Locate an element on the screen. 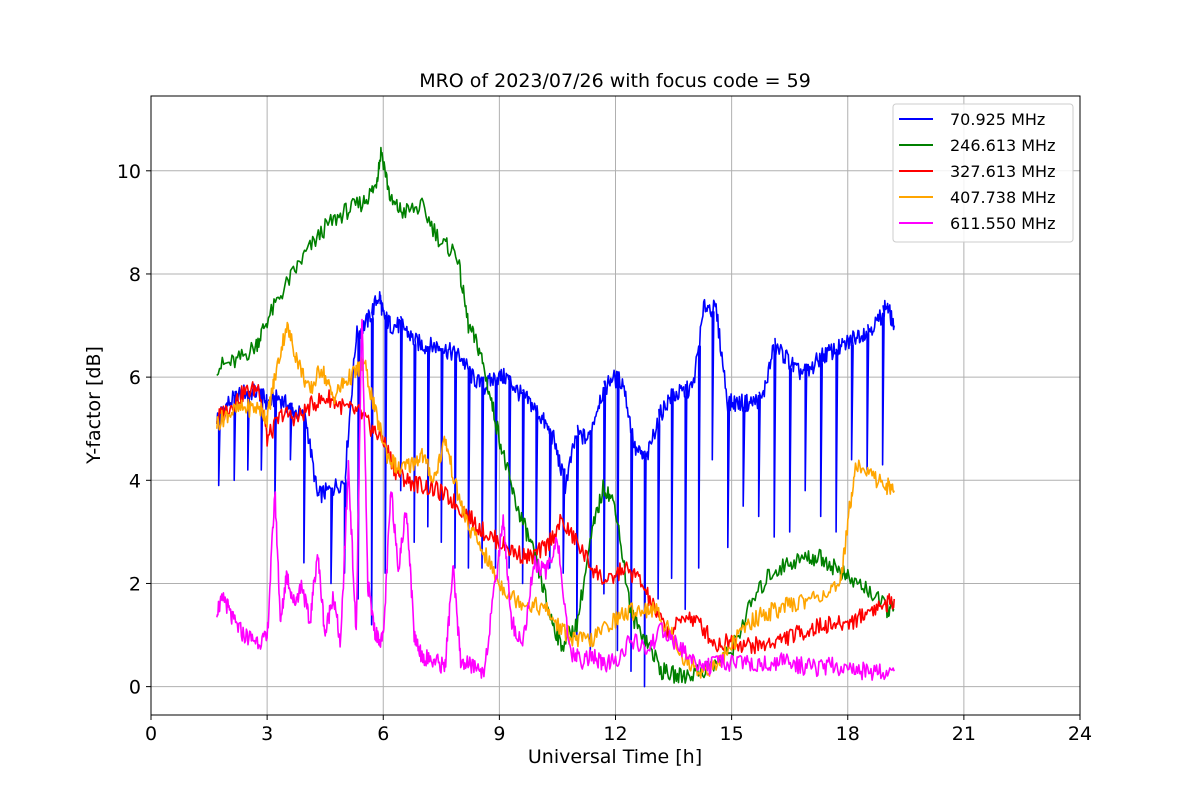 Image resolution: width=1200 pixels, height=800 pixels. chart-title: MRO of 2023/07/26 with focus code = 59 is located at coordinates (615, 81).